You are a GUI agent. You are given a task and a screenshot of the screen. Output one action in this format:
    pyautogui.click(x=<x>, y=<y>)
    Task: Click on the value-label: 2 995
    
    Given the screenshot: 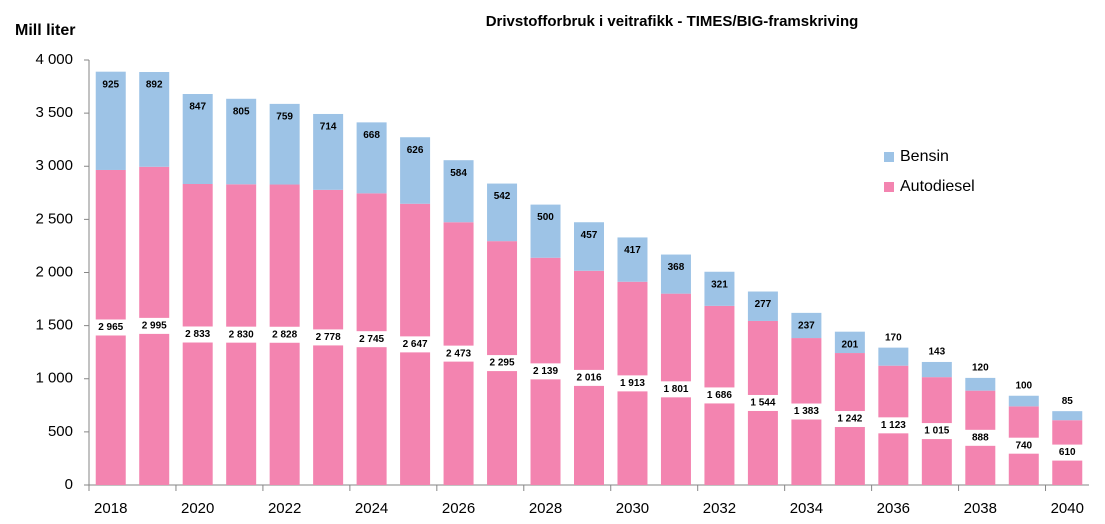 What is the action you would take?
    pyautogui.click(x=154, y=326)
    